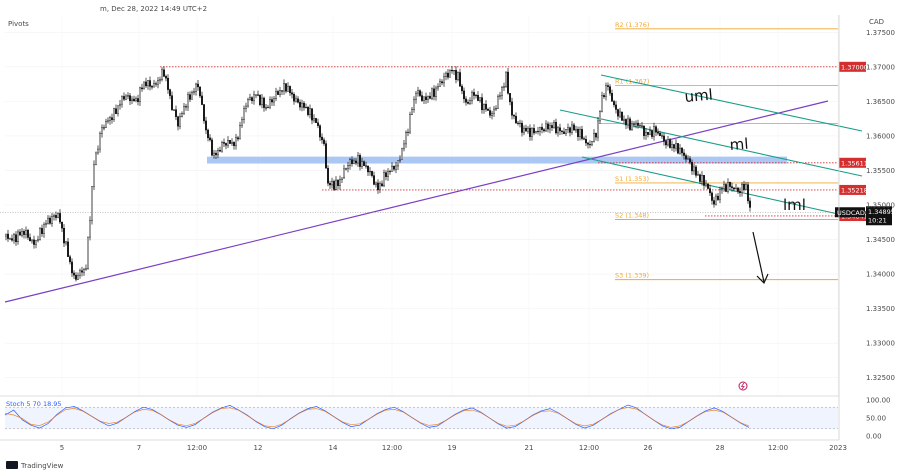 This screenshot has width=900, height=475. Describe the element at coordinates (18, 24) in the screenshot. I see `indicator-label: Pivots` at that location.